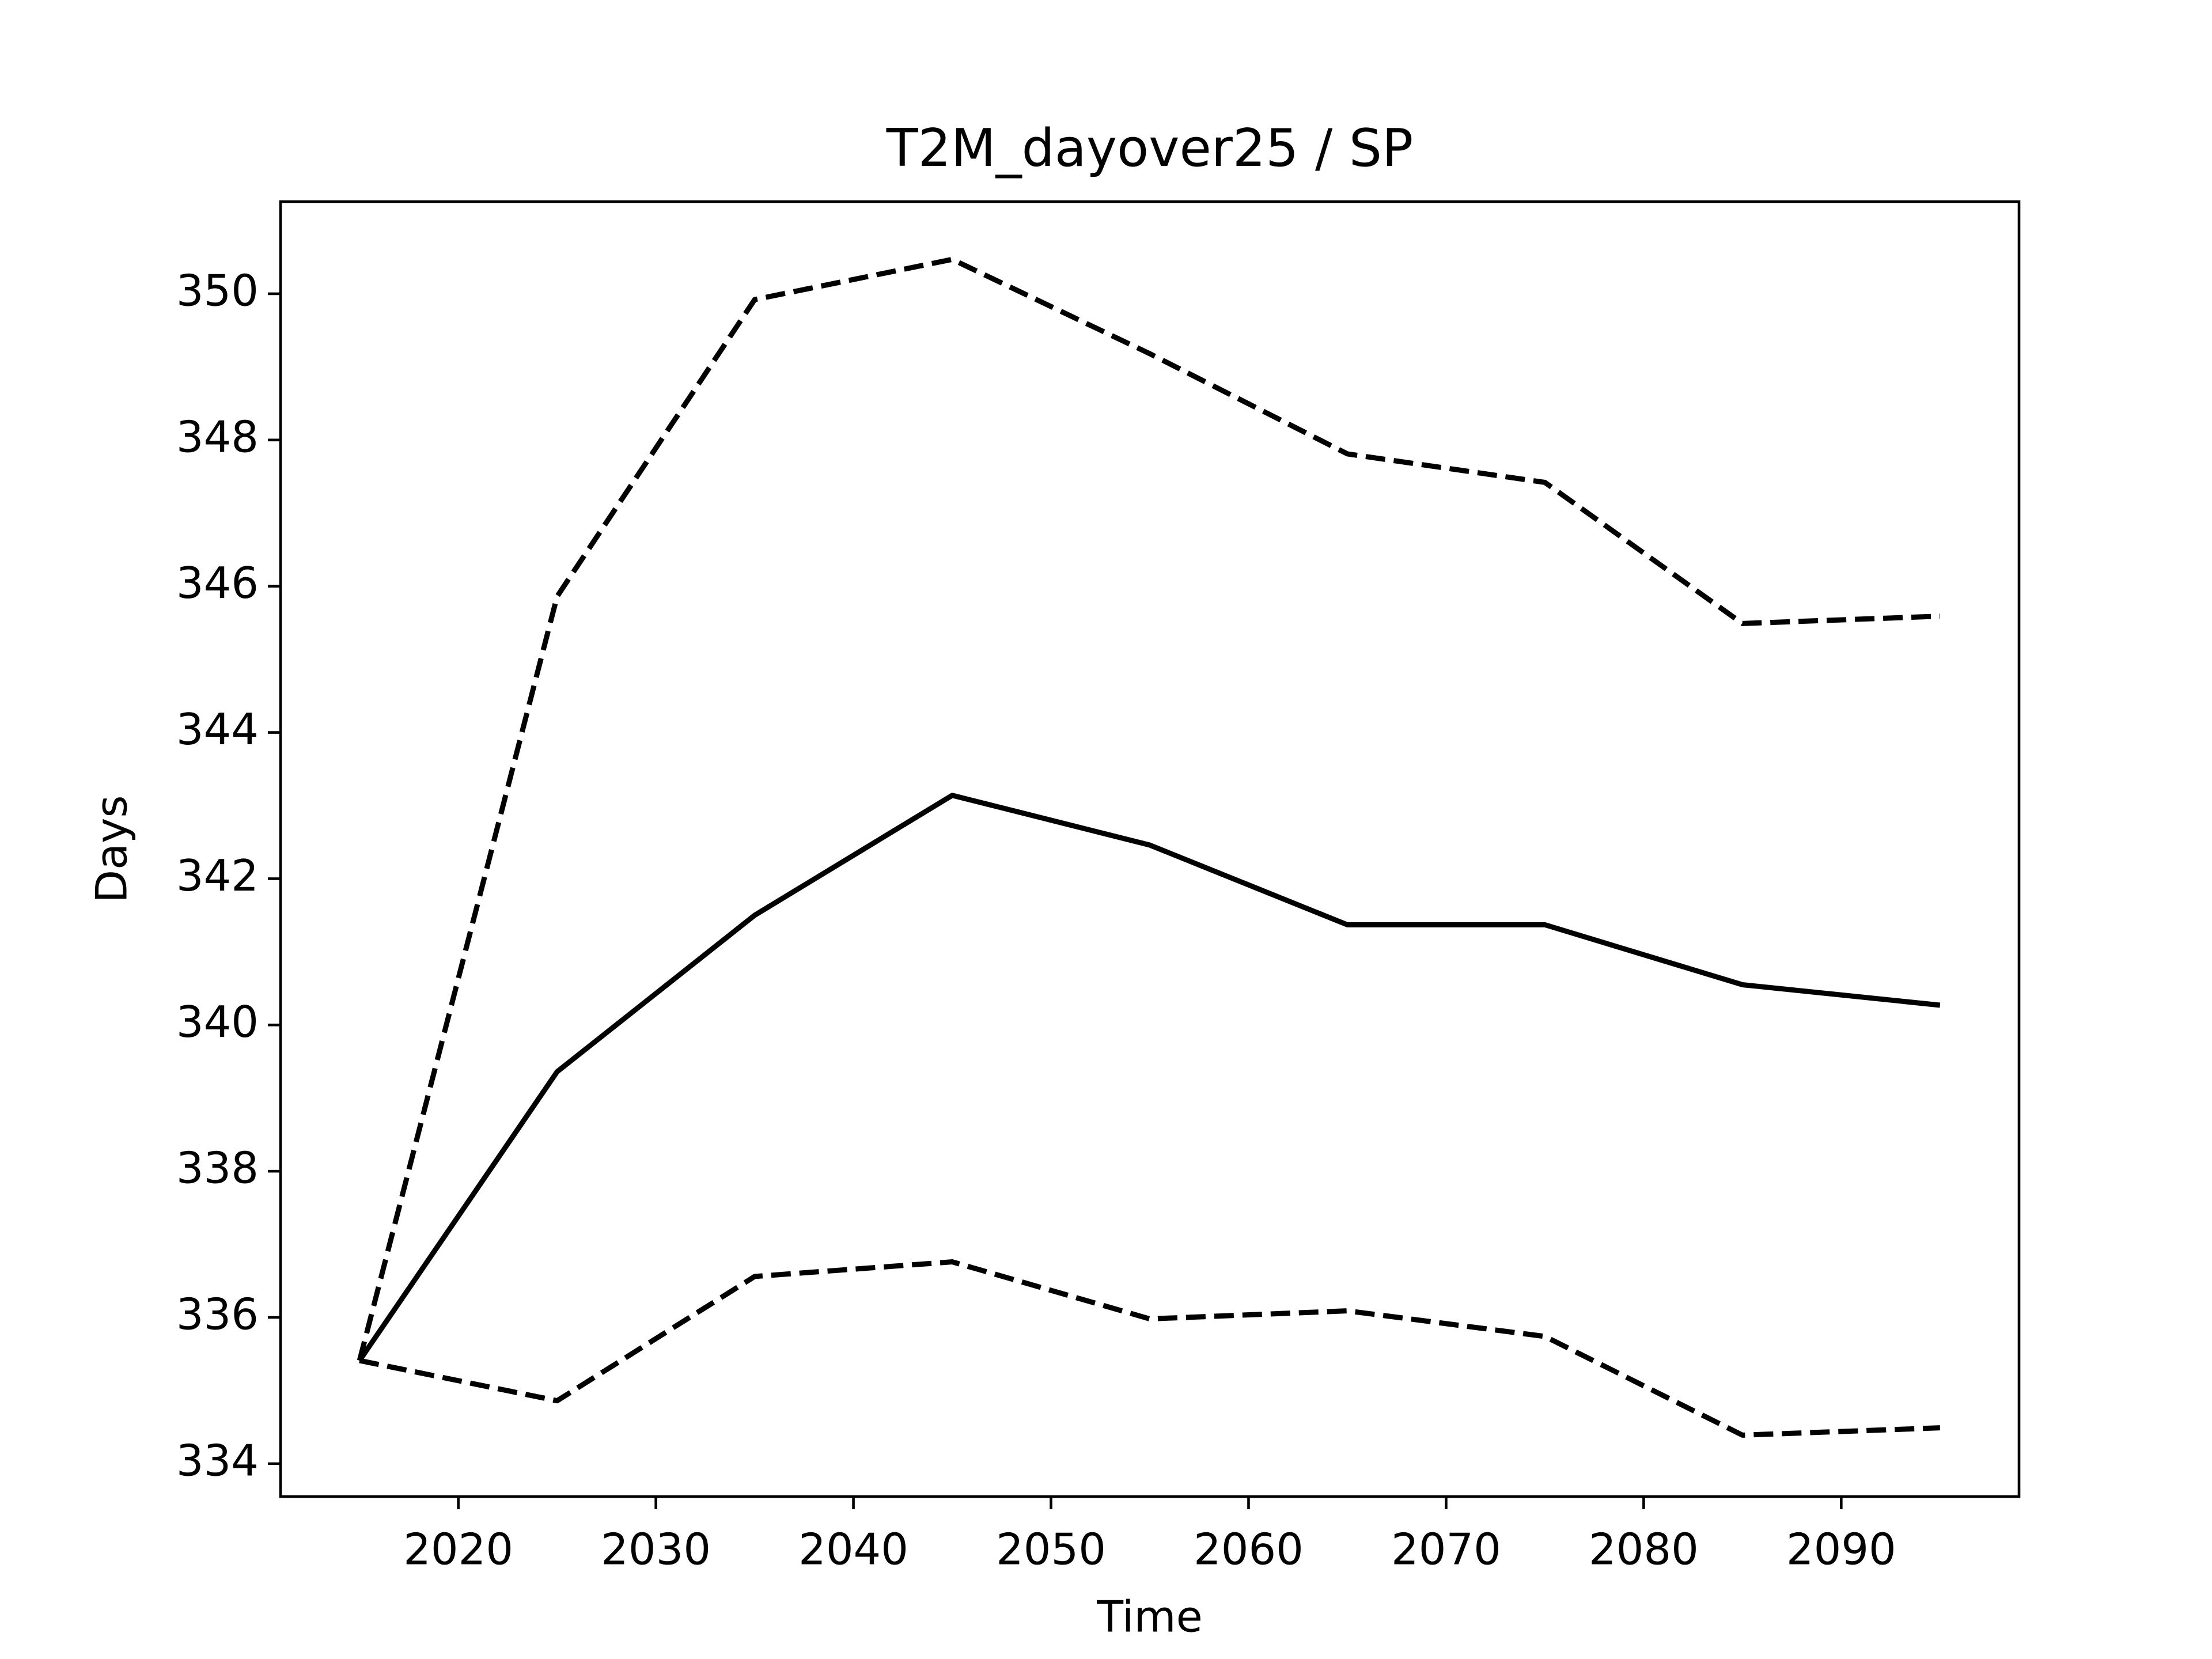 The height and width of the screenshot is (1659, 2212). What do you see at coordinates (217, 436) in the screenshot?
I see `y-tick-label: 348` at bounding box center [217, 436].